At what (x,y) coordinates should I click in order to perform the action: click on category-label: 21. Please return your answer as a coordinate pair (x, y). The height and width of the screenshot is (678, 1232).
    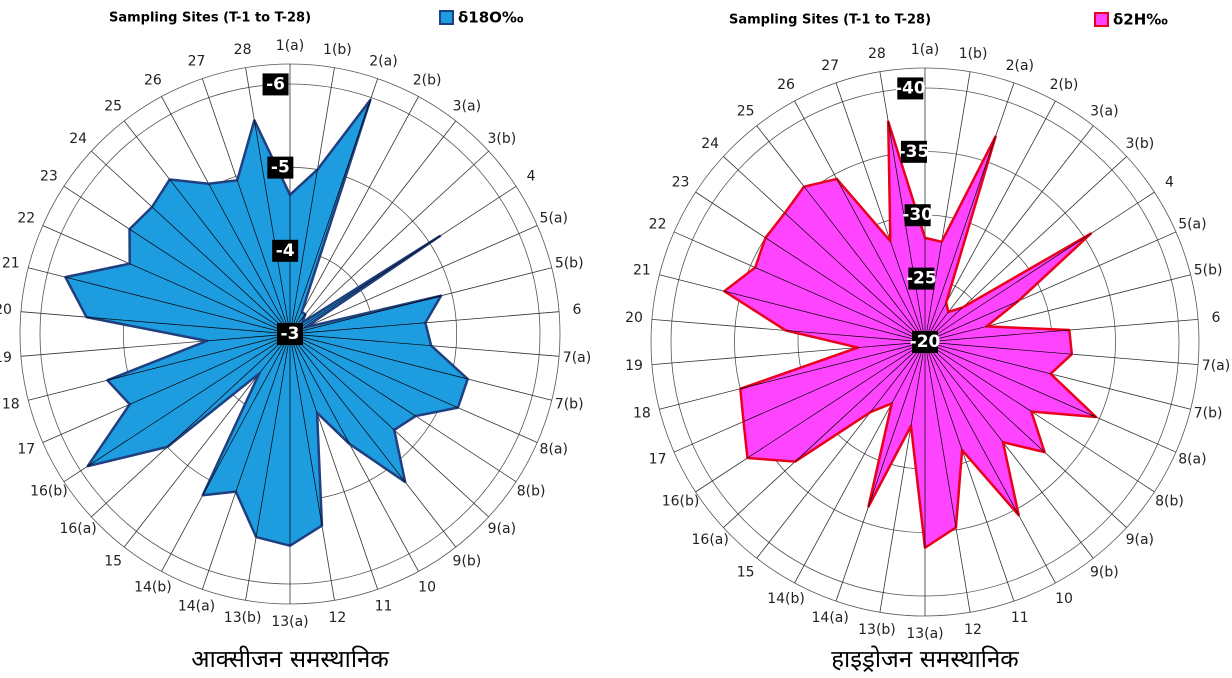
    Looking at the image, I should click on (642, 270).